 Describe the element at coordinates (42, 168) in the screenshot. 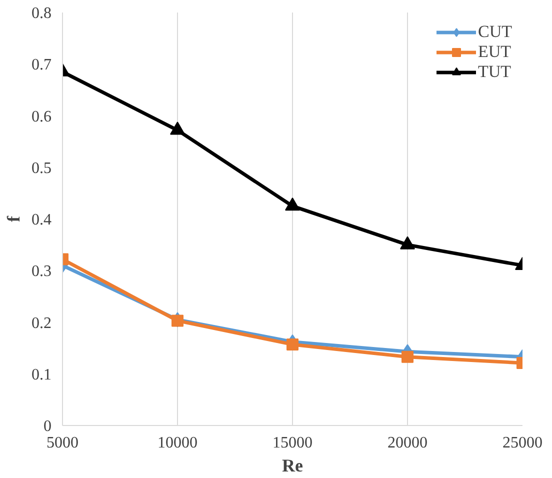

I see `y-tick-label: 0.5` at that location.